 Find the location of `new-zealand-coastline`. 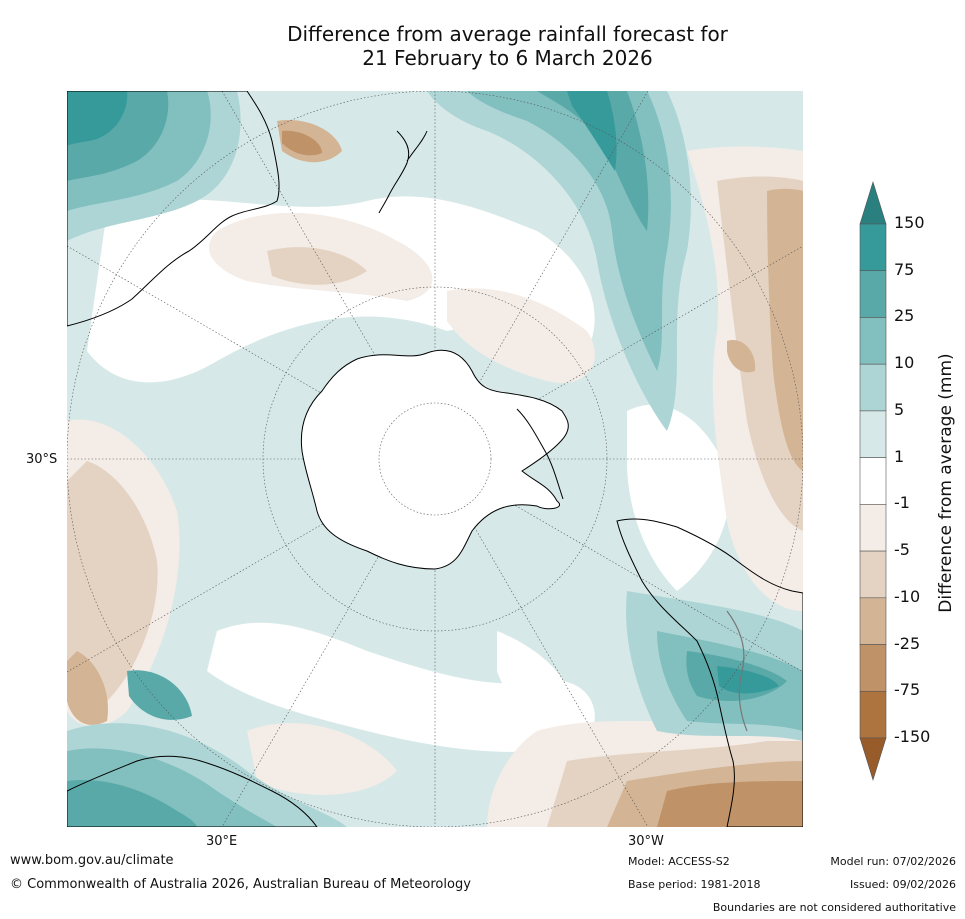

new-zealand-coastline is located at coordinates (403, 172).